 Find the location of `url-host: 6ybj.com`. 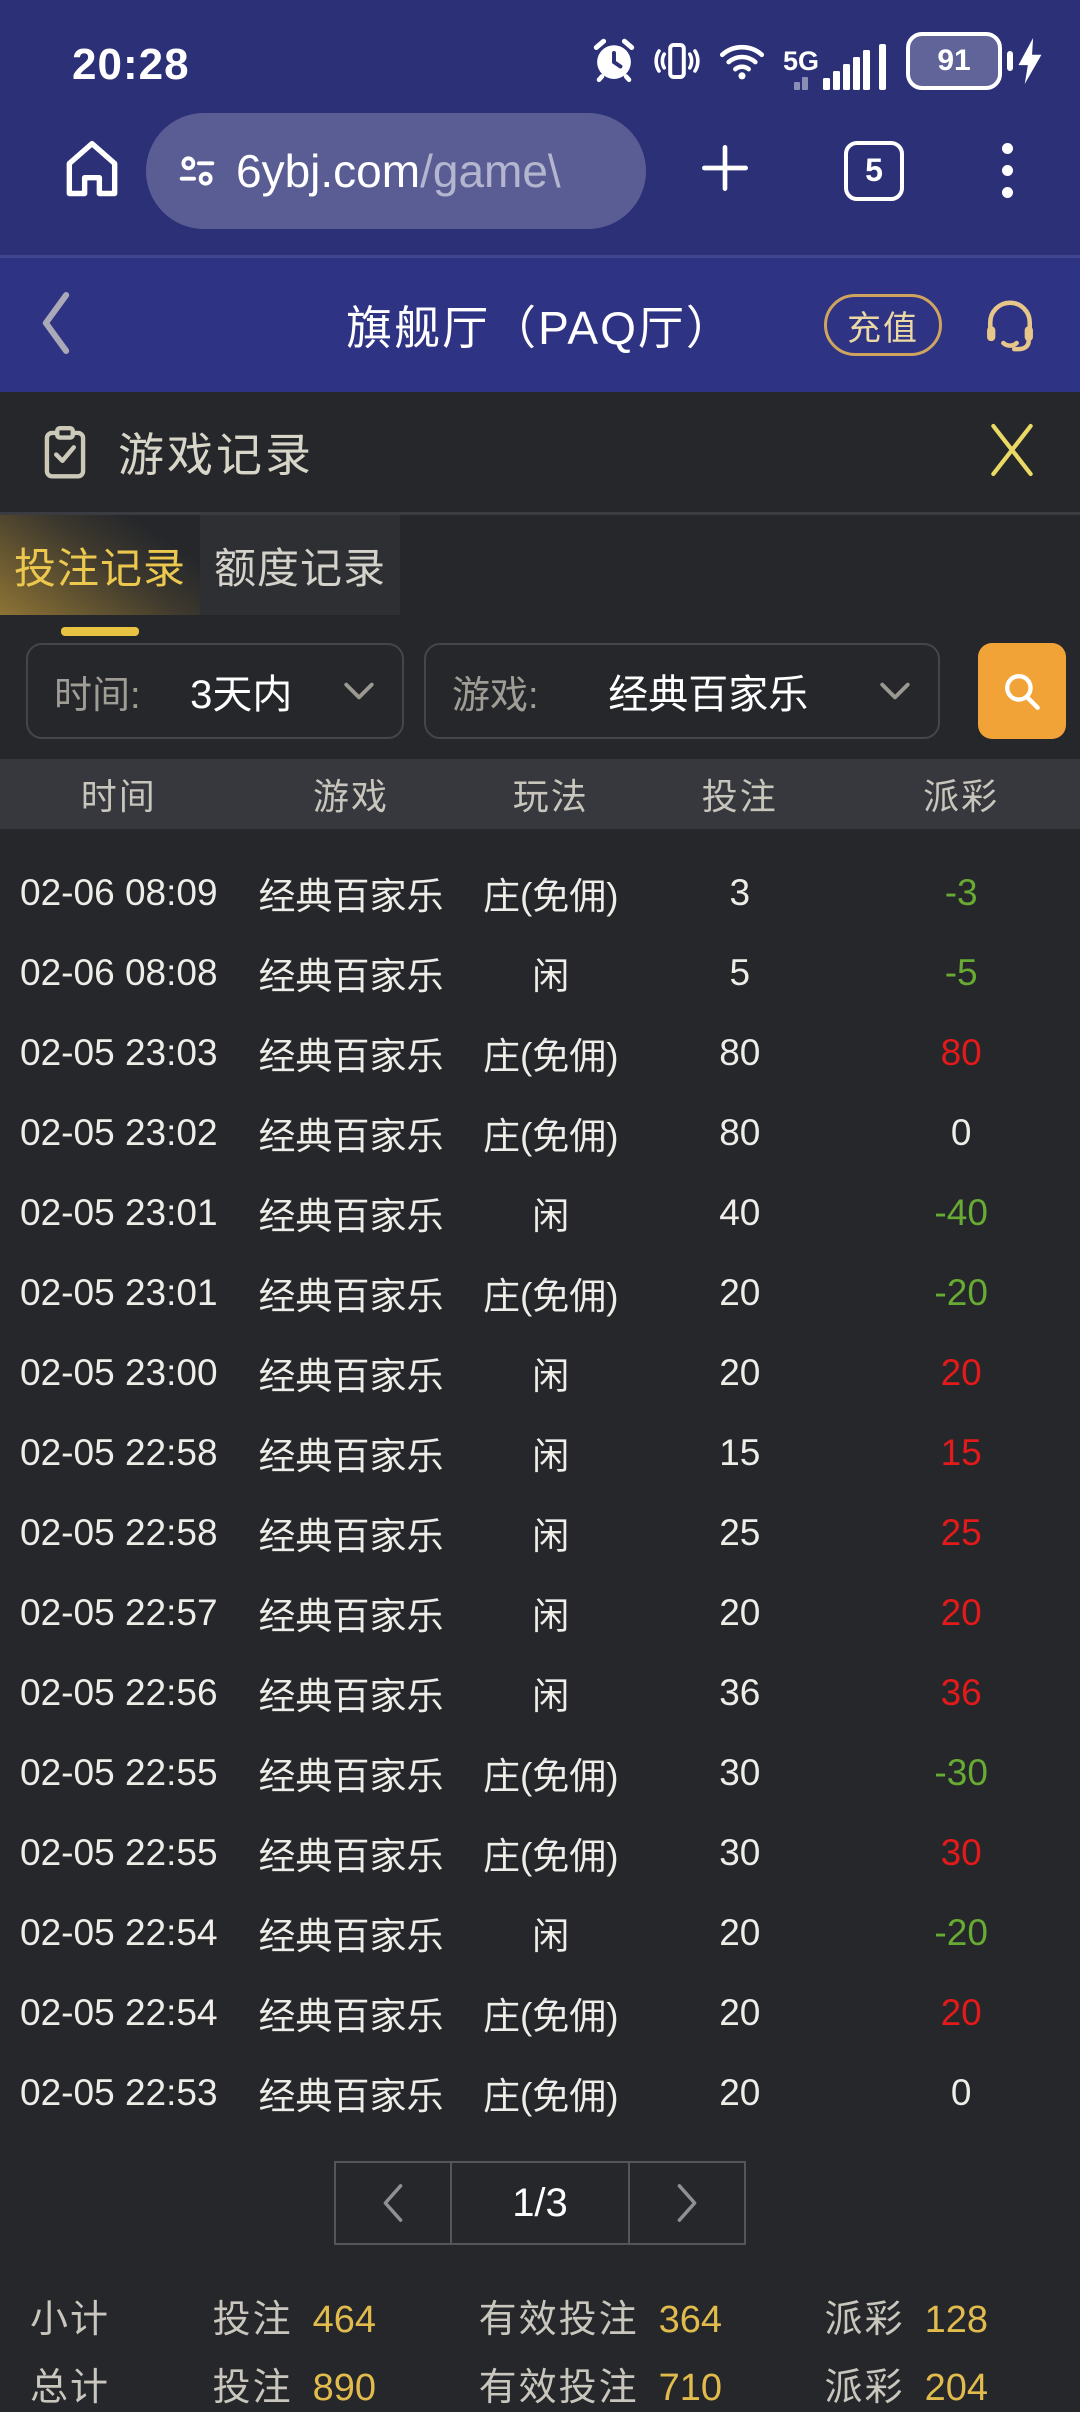

url-host: 6ybj.com is located at coordinates (328, 170).